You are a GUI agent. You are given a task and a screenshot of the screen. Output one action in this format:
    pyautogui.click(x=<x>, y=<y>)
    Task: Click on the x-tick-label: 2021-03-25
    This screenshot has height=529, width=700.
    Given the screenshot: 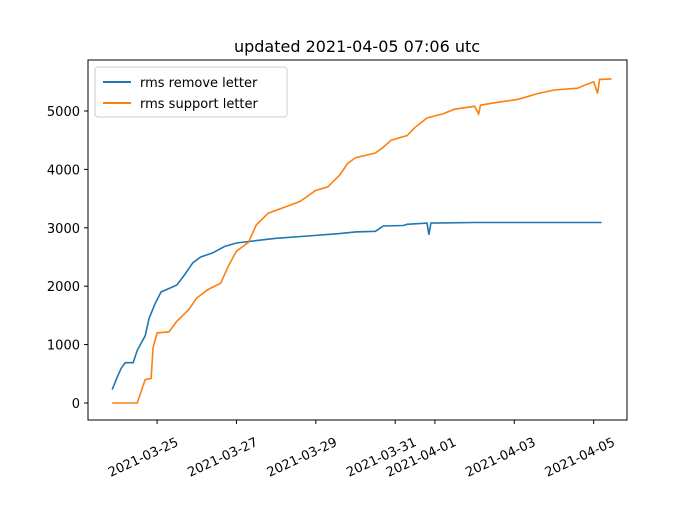 What is the action you would take?
    pyautogui.click(x=143, y=458)
    